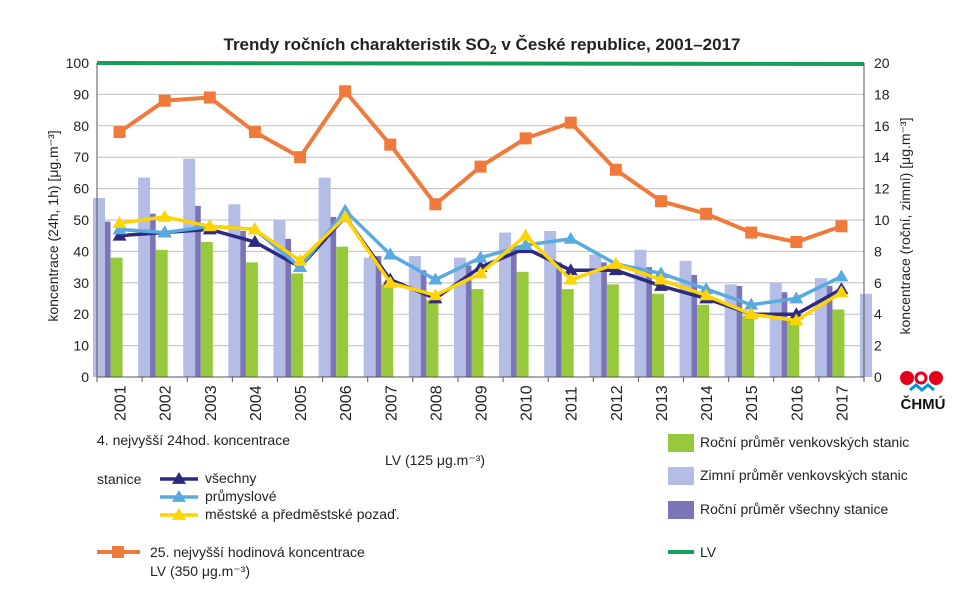  What do you see at coordinates (527, 403) in the screenshot?
I see `x-tick-label: 2010` at bounding box center [527, 403].